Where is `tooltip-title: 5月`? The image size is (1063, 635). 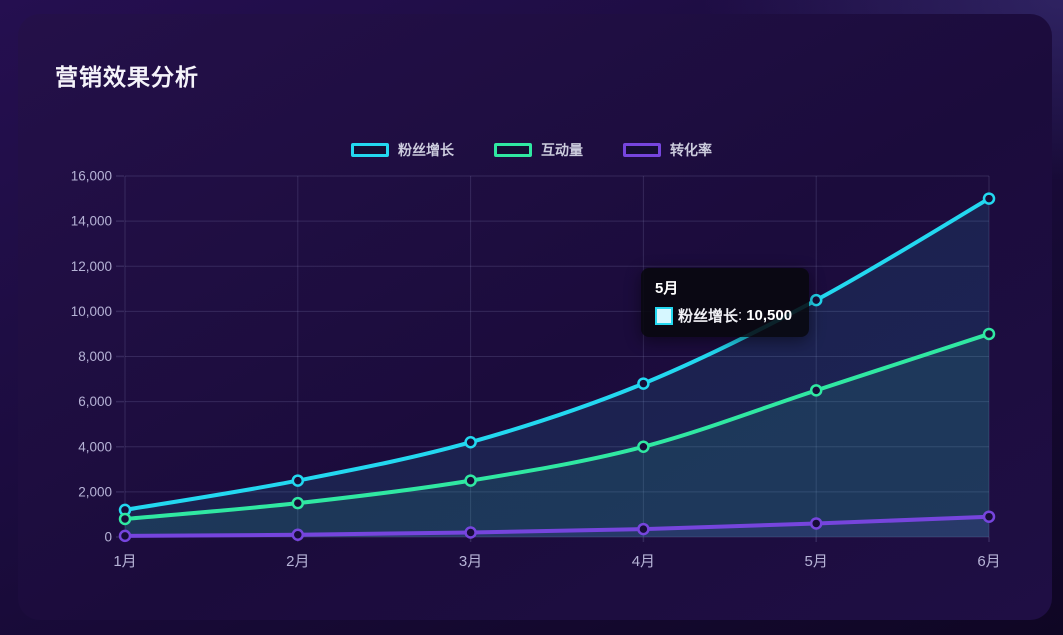
tooltip-title: 5月 is located at coordinates (667, 288).